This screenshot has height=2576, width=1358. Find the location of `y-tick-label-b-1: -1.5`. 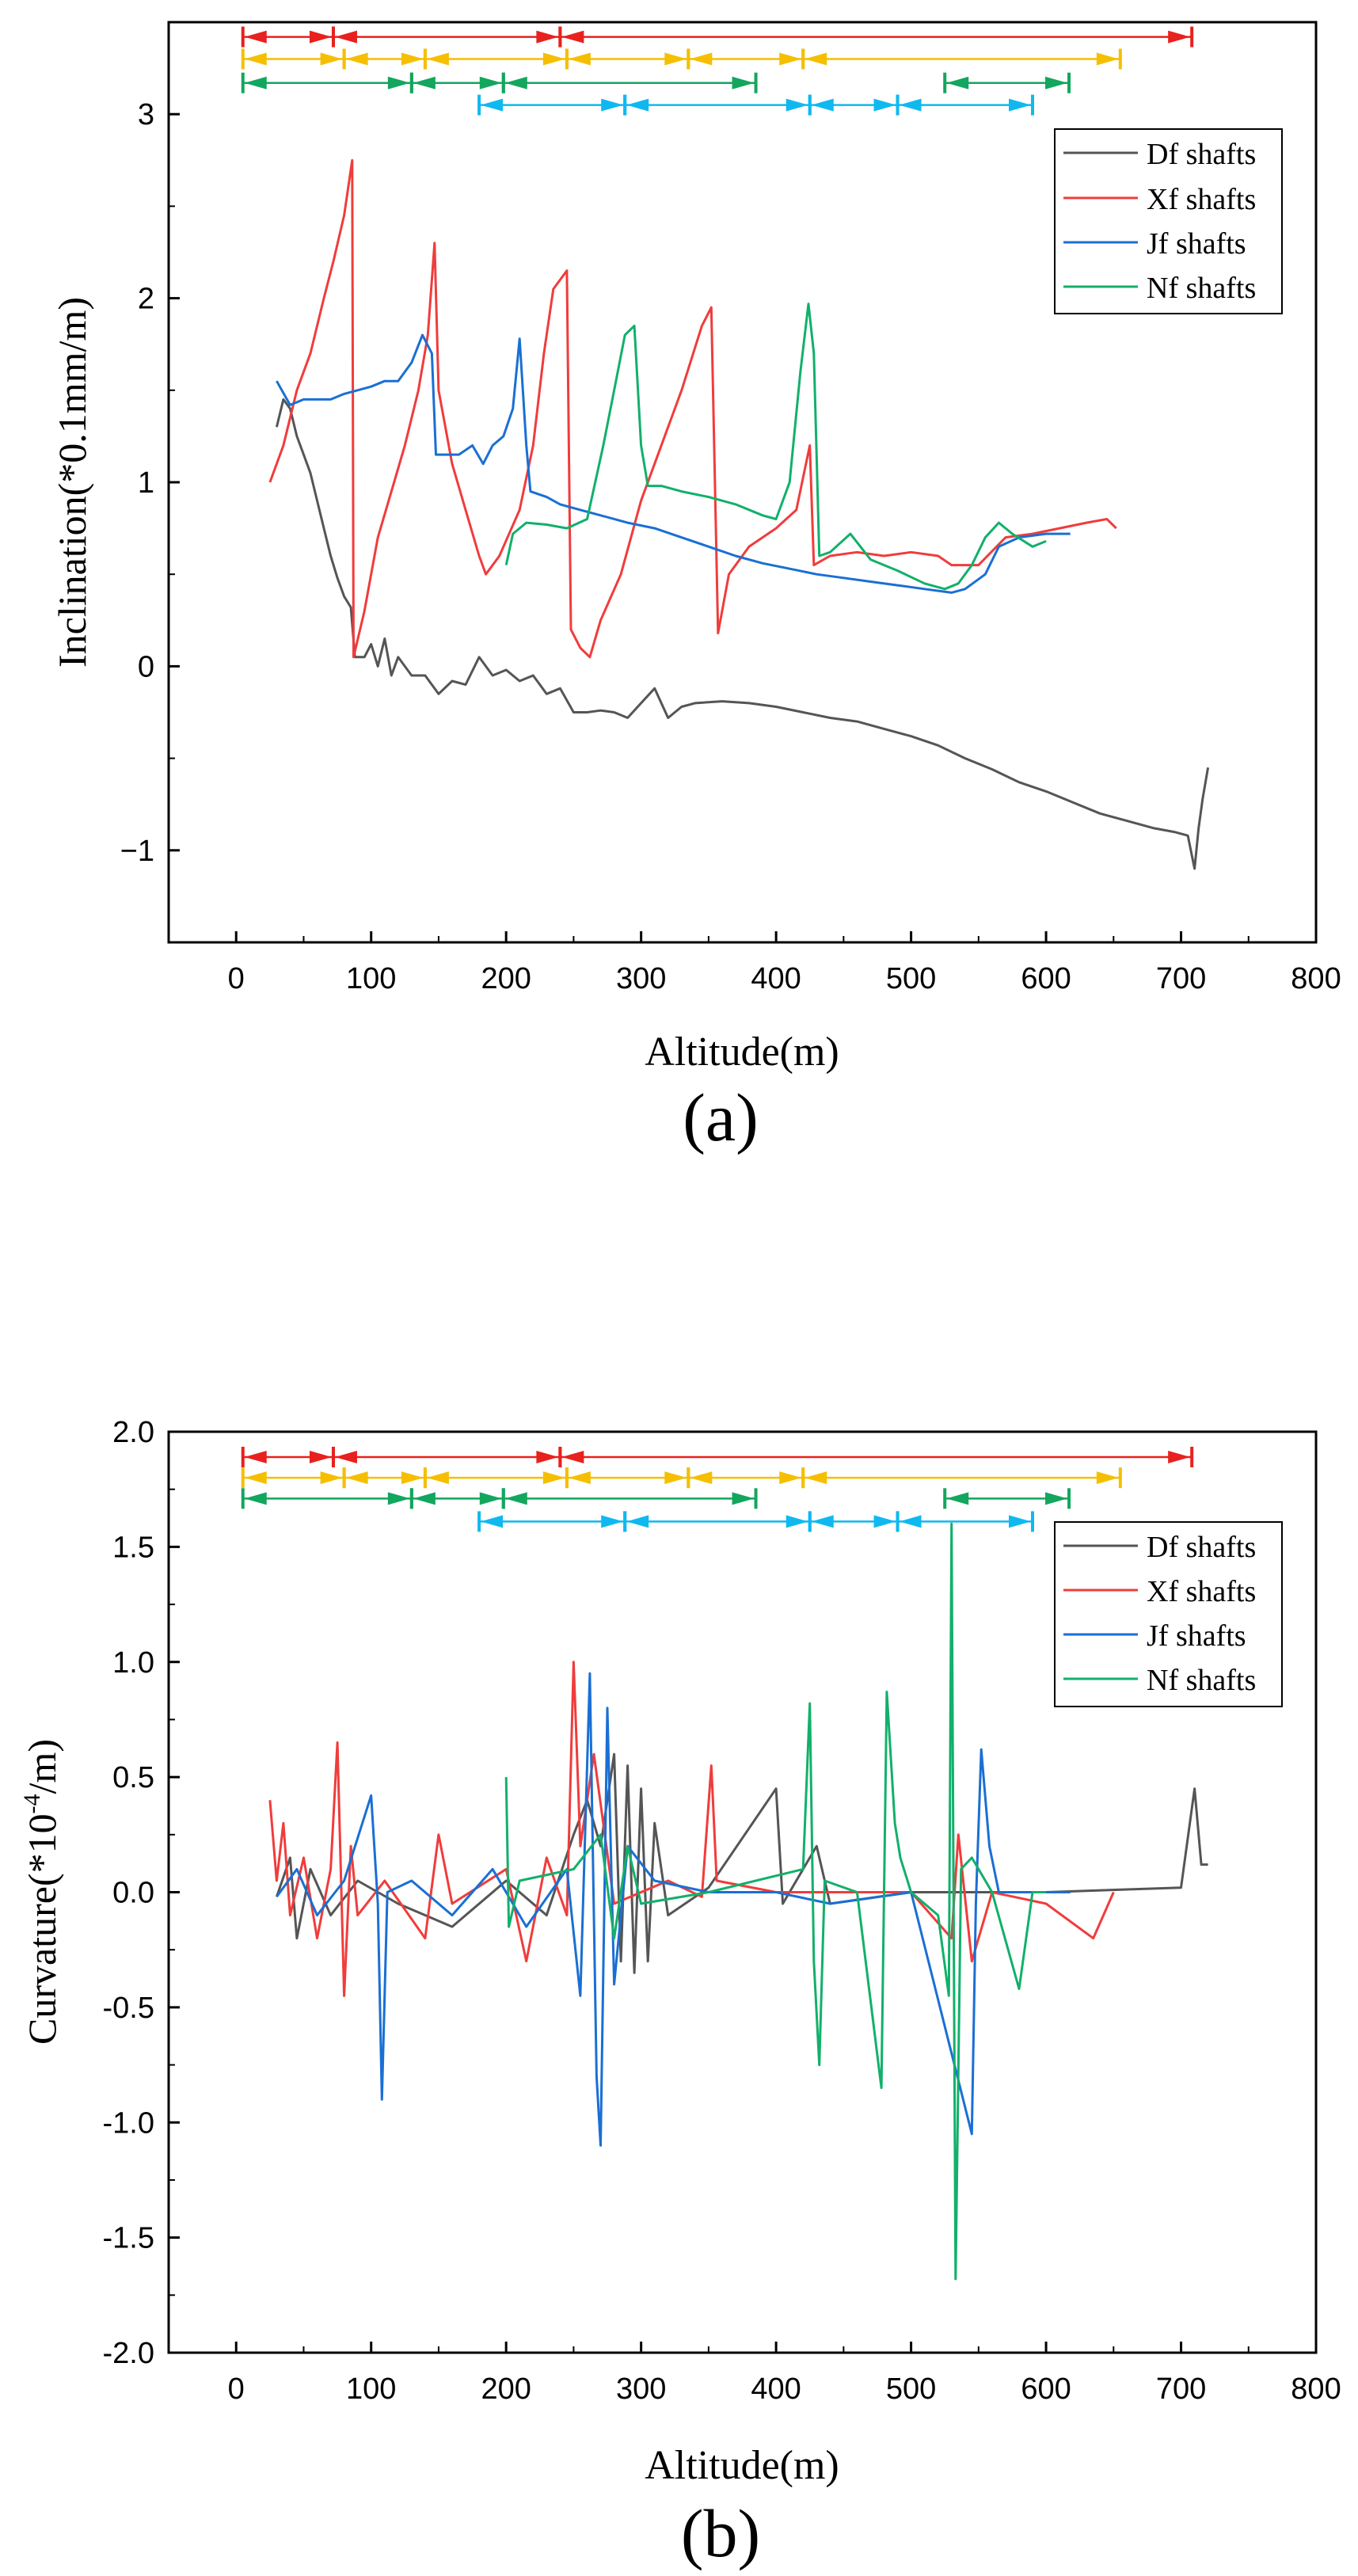

y-tick-label-b-1: -1.5 is located at coordinates (128, 2238).